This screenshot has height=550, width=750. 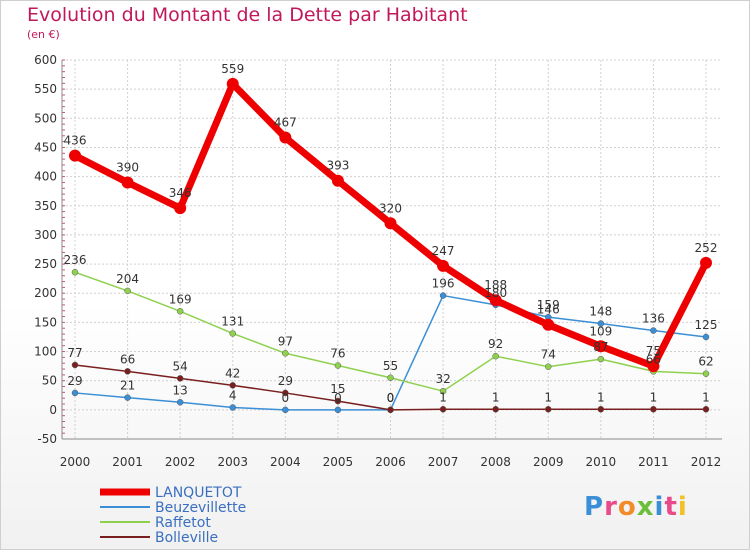 I want to click on data-label: 76, so click(x=337, y=354).